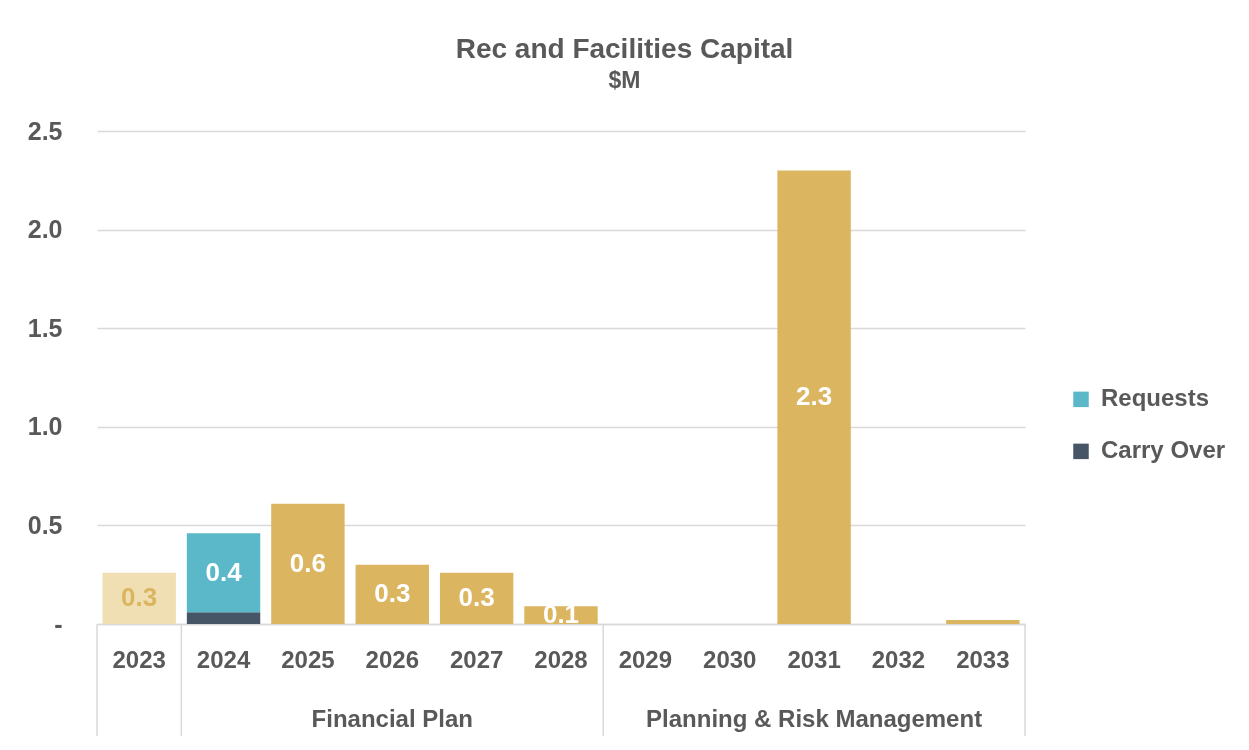 The width and height of the screenshot is (1249, 750). I want to click on data-label: 2.3, so click(814, 396).